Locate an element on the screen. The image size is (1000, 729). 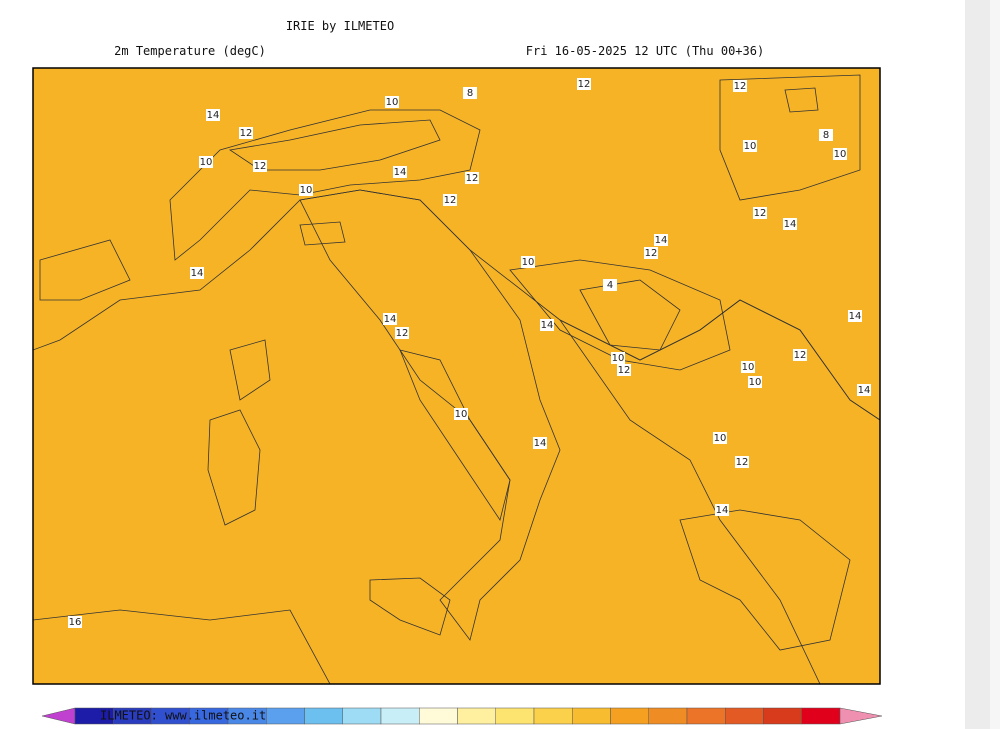
timestamp: Fri 16-05-2025 12 UTC (Thu 00+36) is located at coordinates (645, 51).